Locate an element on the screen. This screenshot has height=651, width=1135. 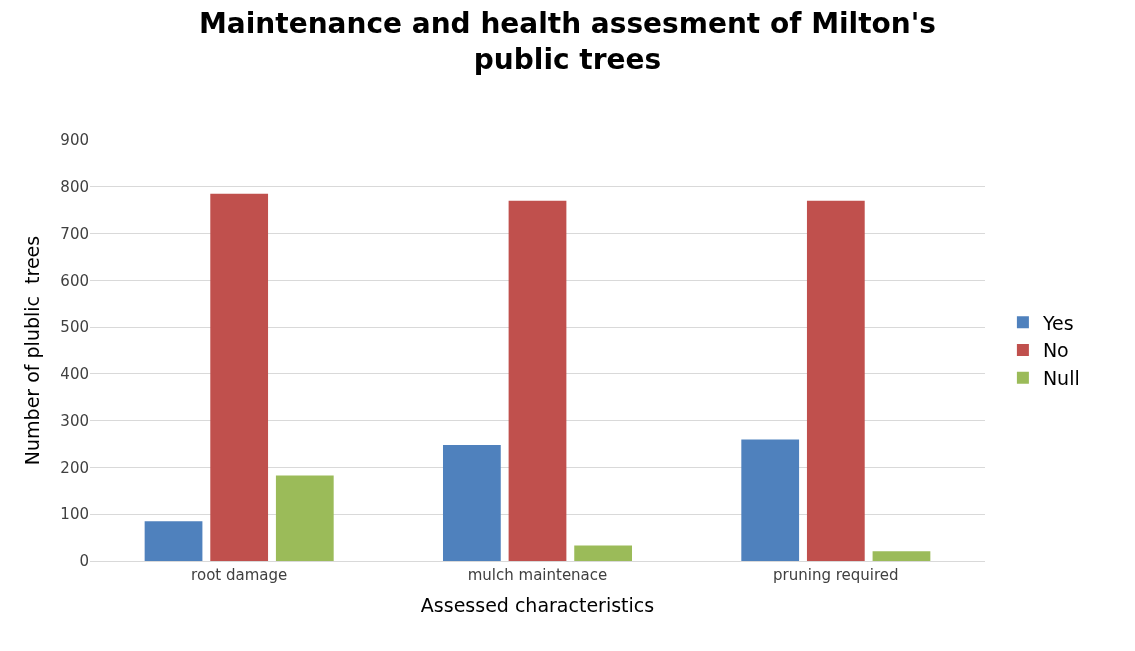
x-axis-title: Assessed characteristics is located at coordinates (537, 604).